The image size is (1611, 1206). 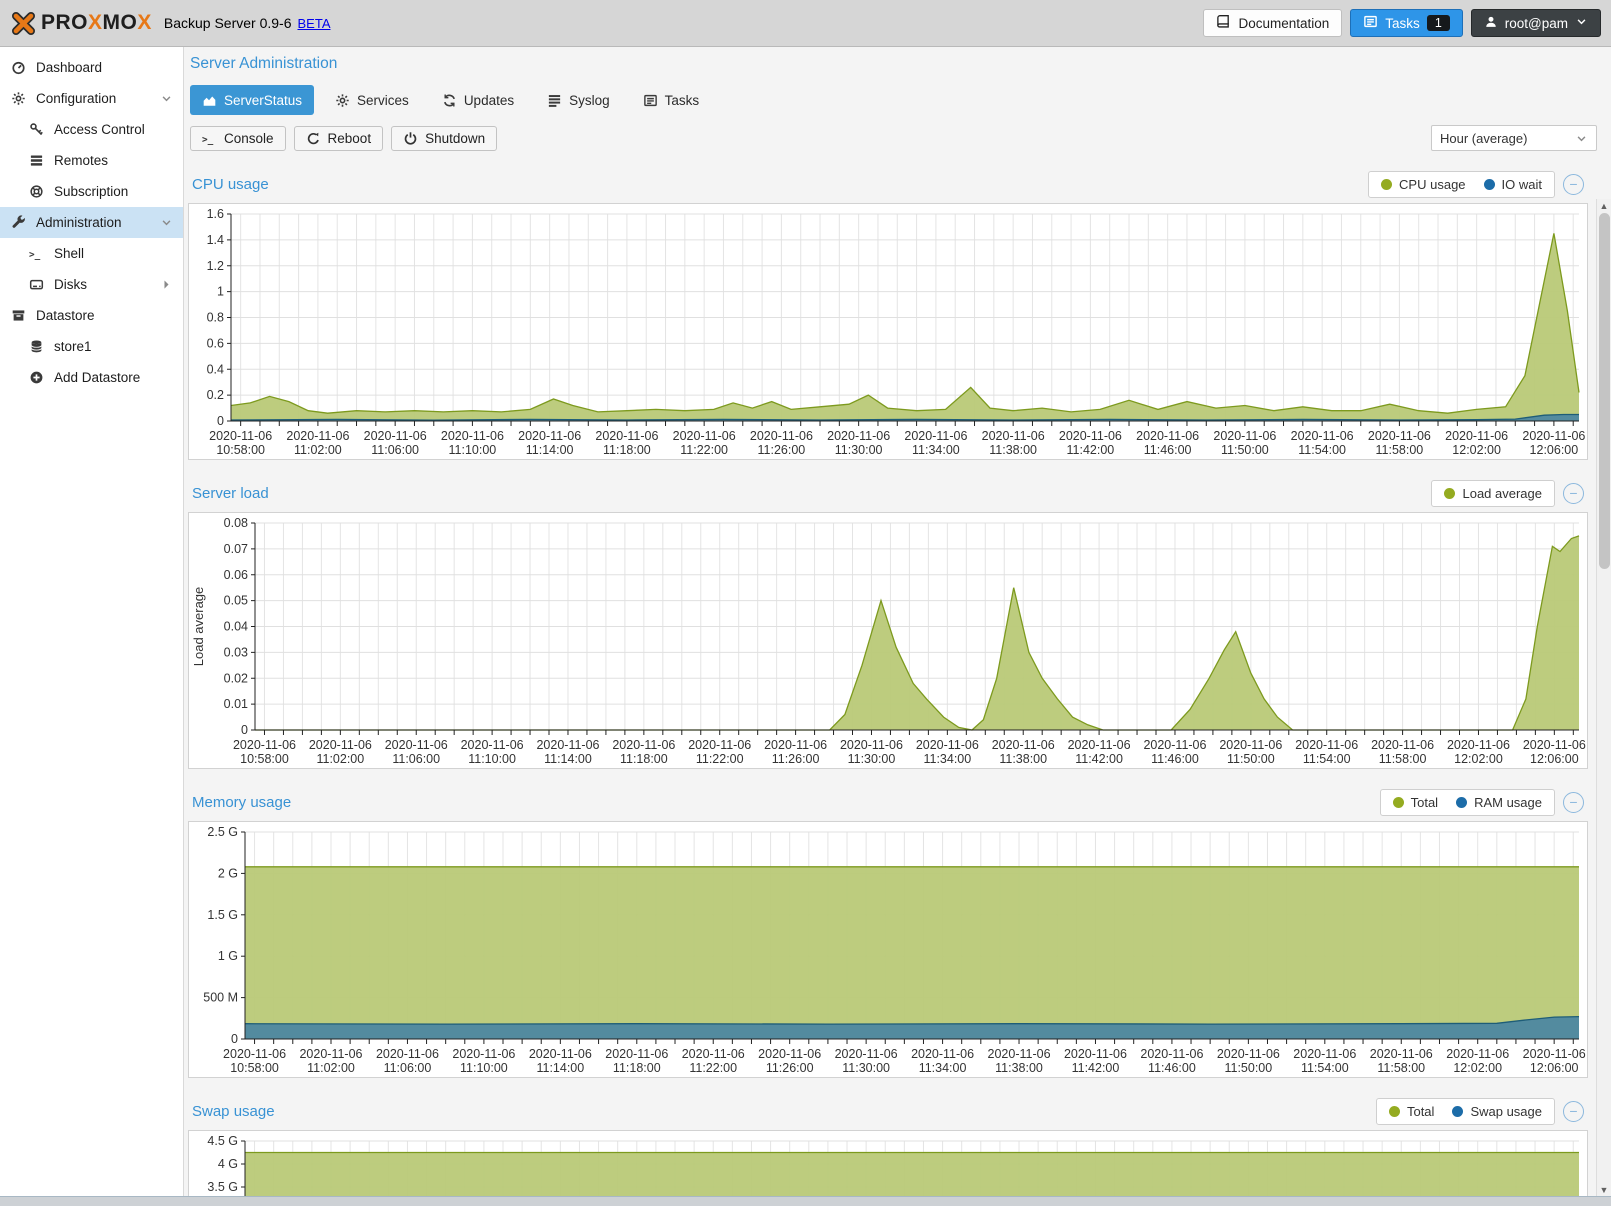 I want to click on sidebar-item-label: Dashboard, so click(x=69, y=67).